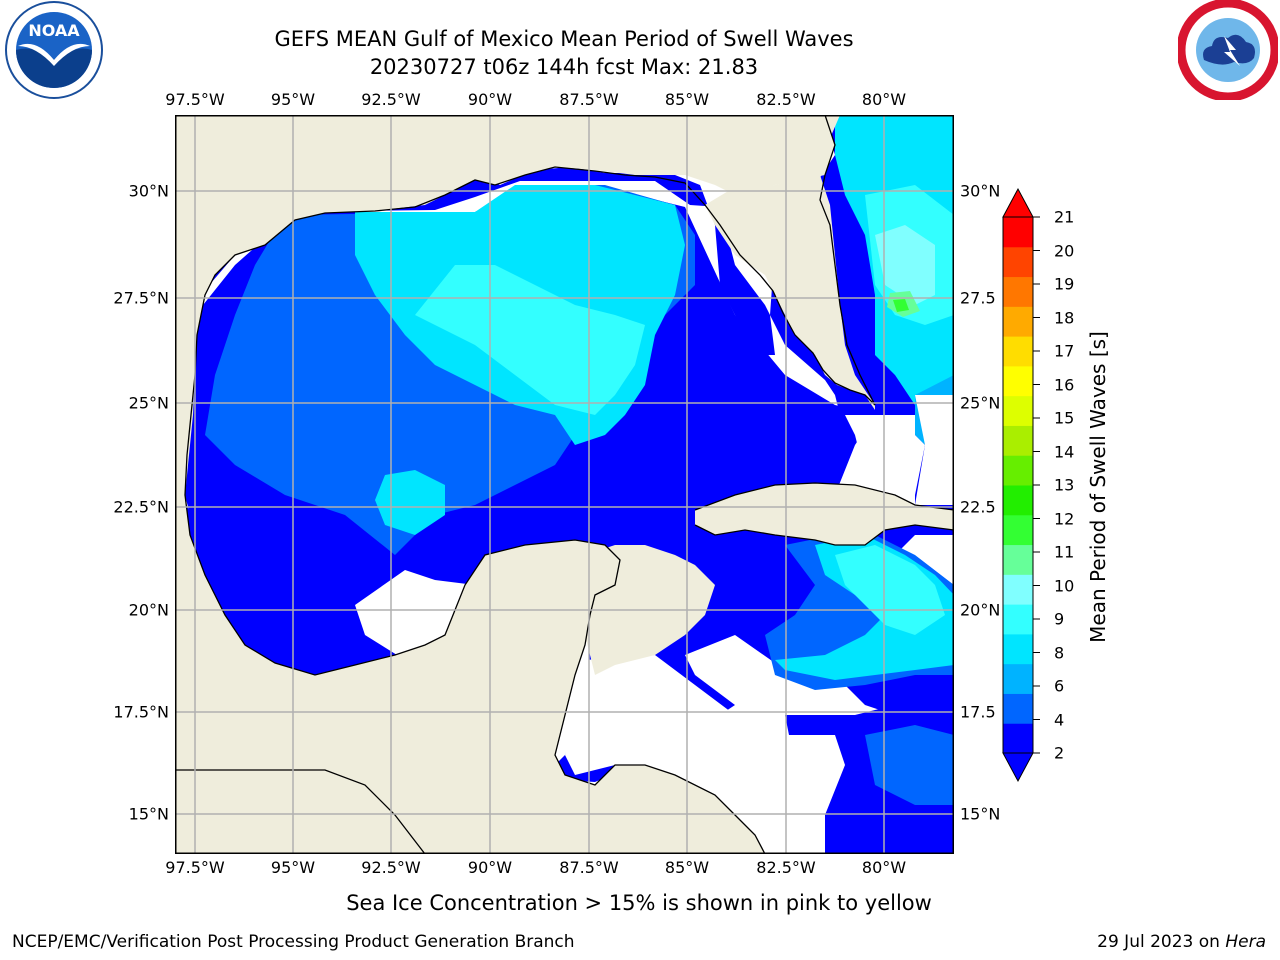 This screenshot has width=1280, height=960. What do you see at coordinates (1064, 384) in the screenshot?
I see `colorbar-tick-label: 16` at bounding box center [1064, 384].